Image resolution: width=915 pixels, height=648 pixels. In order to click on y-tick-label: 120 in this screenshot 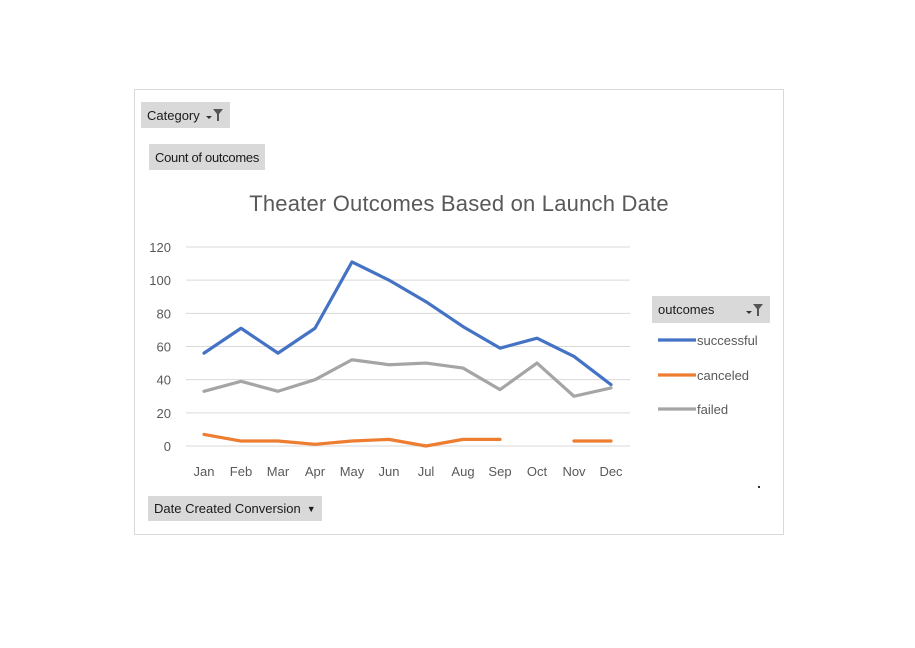, I will do `click(160, 247)`.